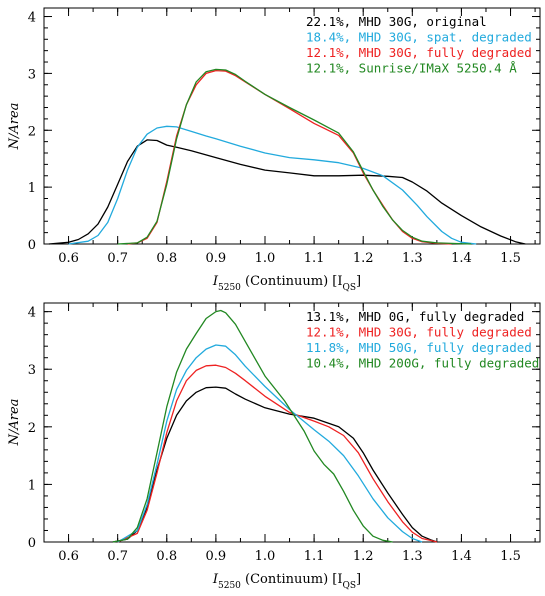 This screenshot has width=545, height=596. I want to click on legend-entry-3: 12.1%, MHD 30G, fully degraded, so click(419, 52).